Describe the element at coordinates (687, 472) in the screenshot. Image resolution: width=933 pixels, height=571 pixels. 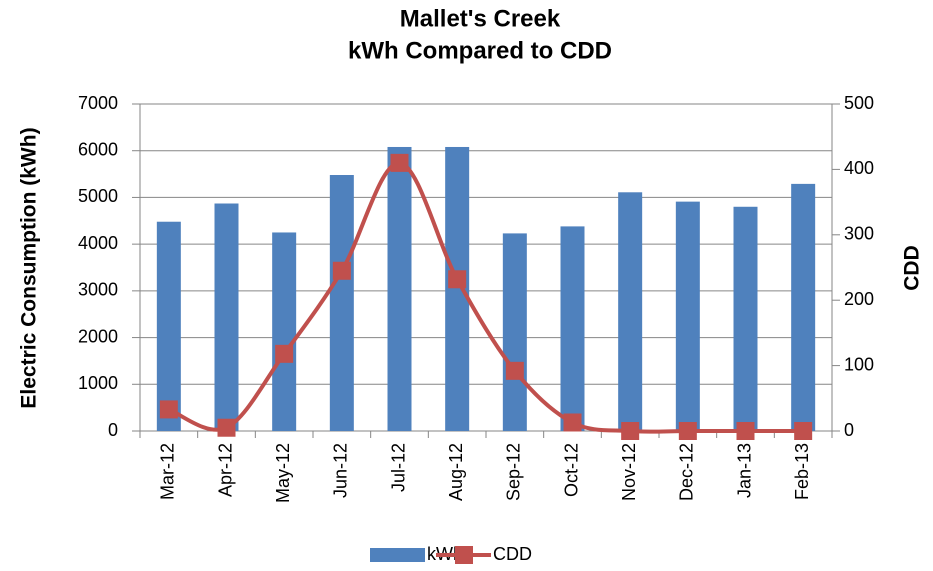
I see `x-tick-label: Dec-12` at that location.